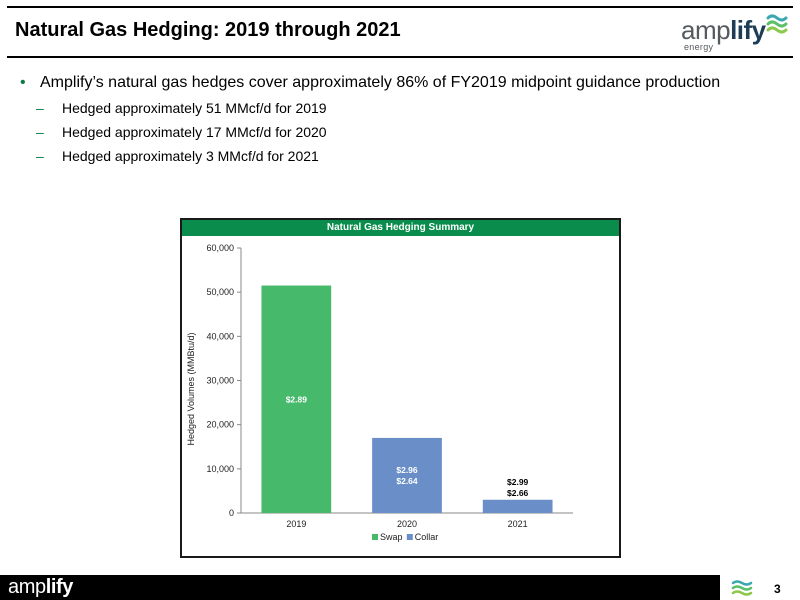 The height and width of the screenshot is (600, 800). Describe the element at coordinates (518, 524) in the screenshot. I see `x-tick-label: 2021` at that location.